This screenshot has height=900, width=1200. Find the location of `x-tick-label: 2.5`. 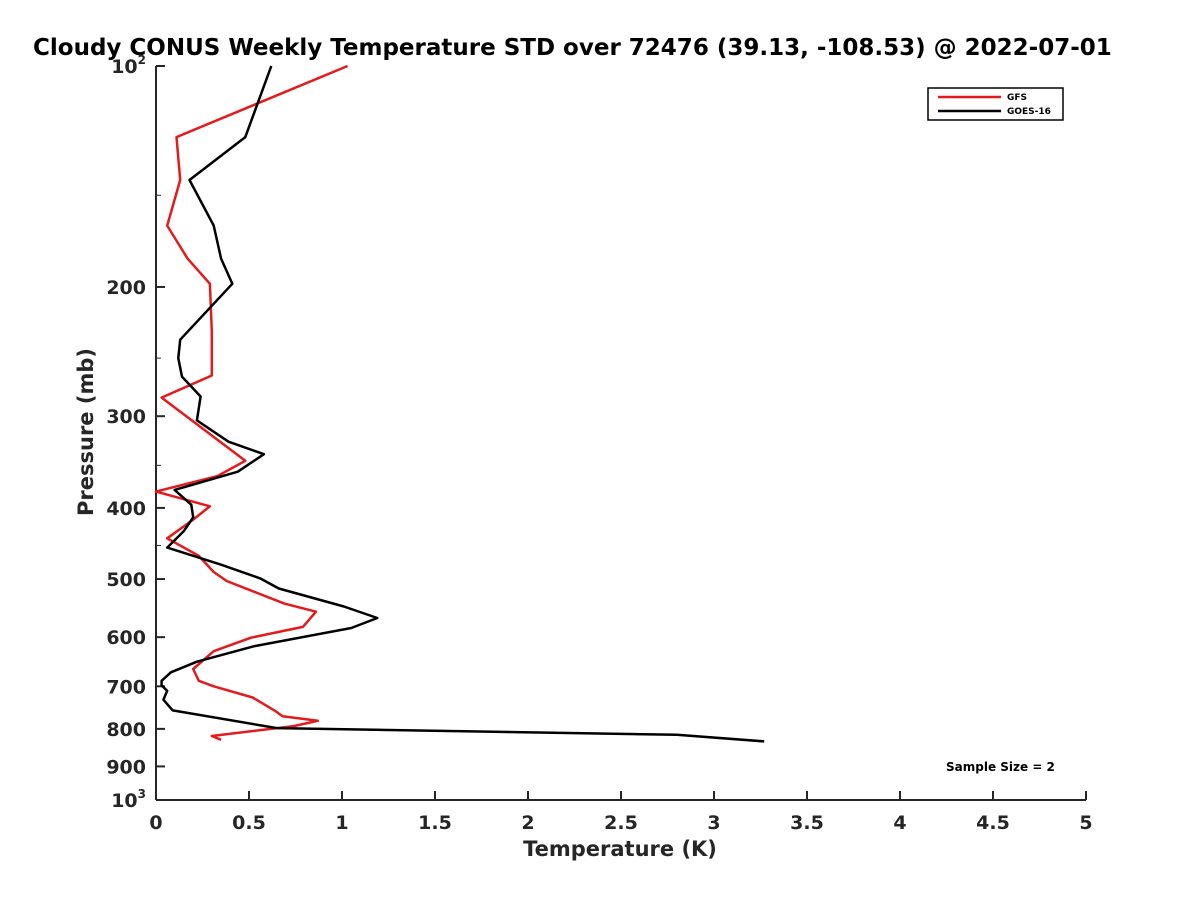

x-tick-label: 2.5 is located at coordinates (621, 823).